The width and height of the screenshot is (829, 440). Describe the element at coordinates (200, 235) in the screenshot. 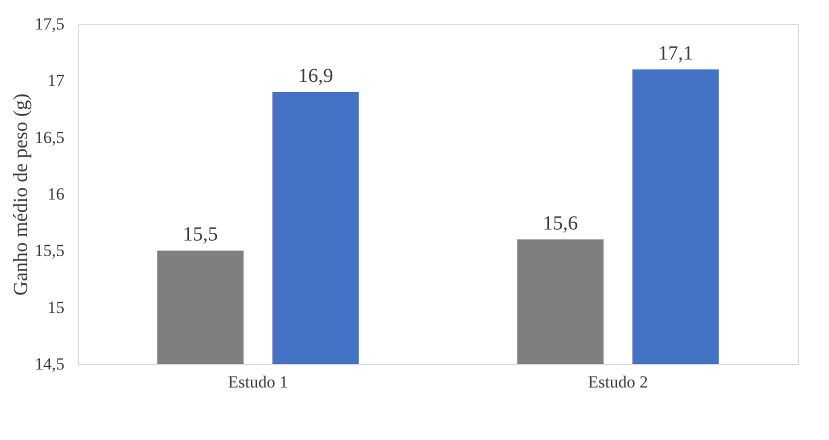

I see `data-label: 15,5` at that location.